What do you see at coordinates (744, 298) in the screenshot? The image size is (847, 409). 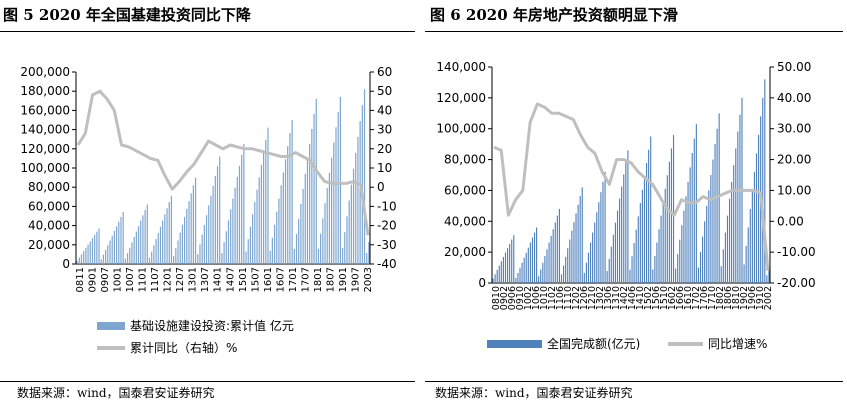 I see `x-tick-label: 1902` at bounding box center [744, 298].